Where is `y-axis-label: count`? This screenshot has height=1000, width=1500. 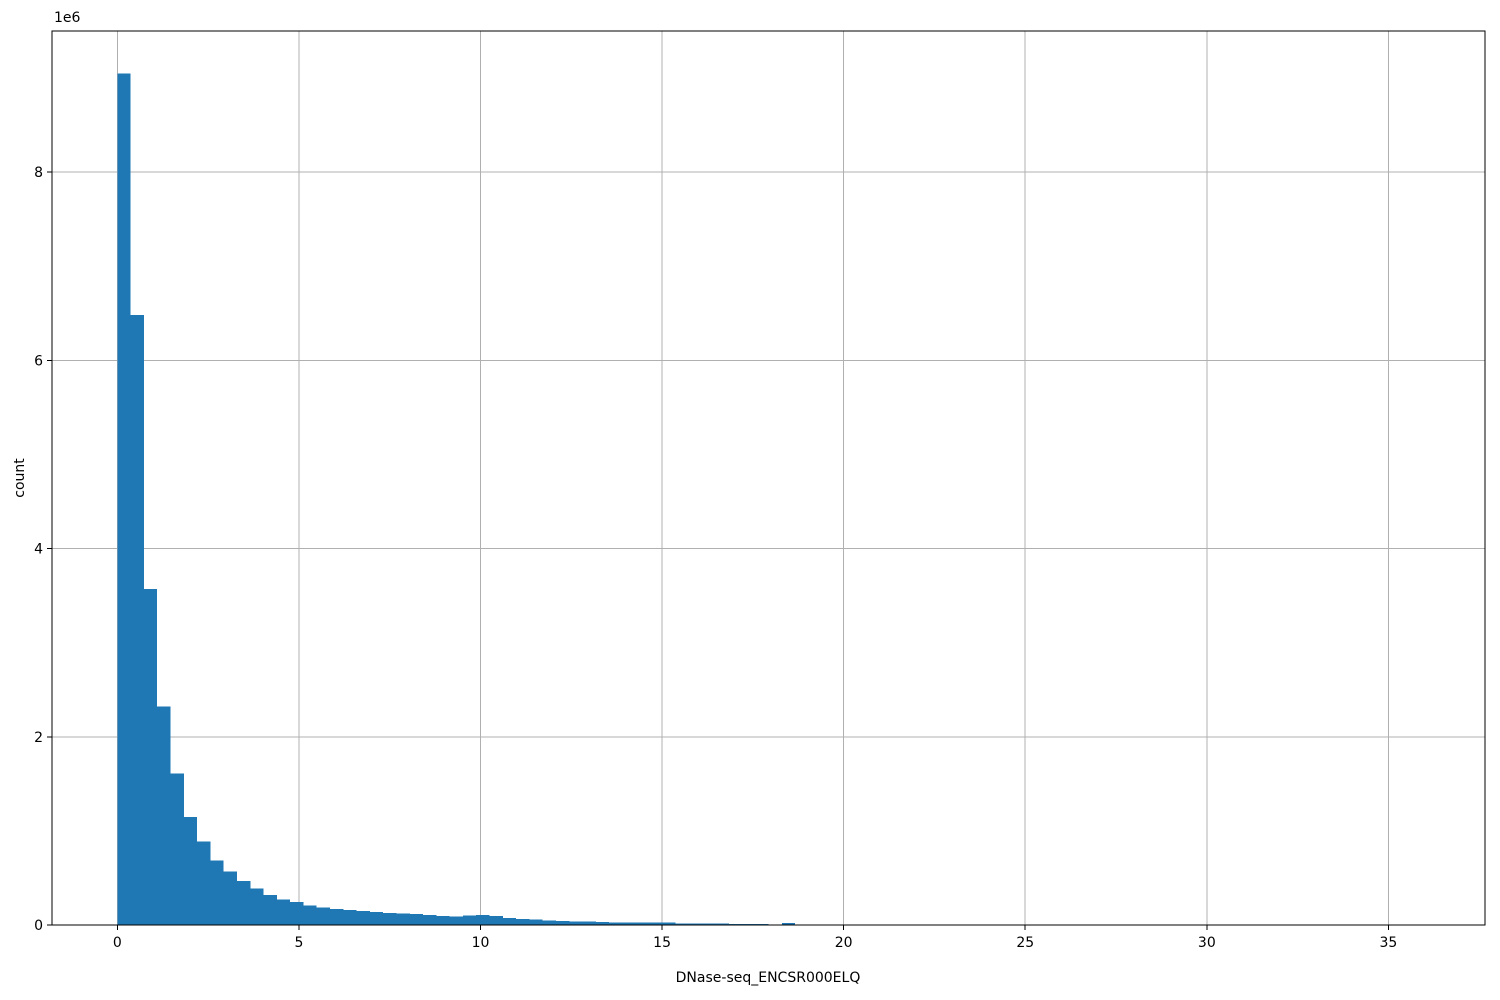
y-axis-label: count is located at coordinates (20, 478).